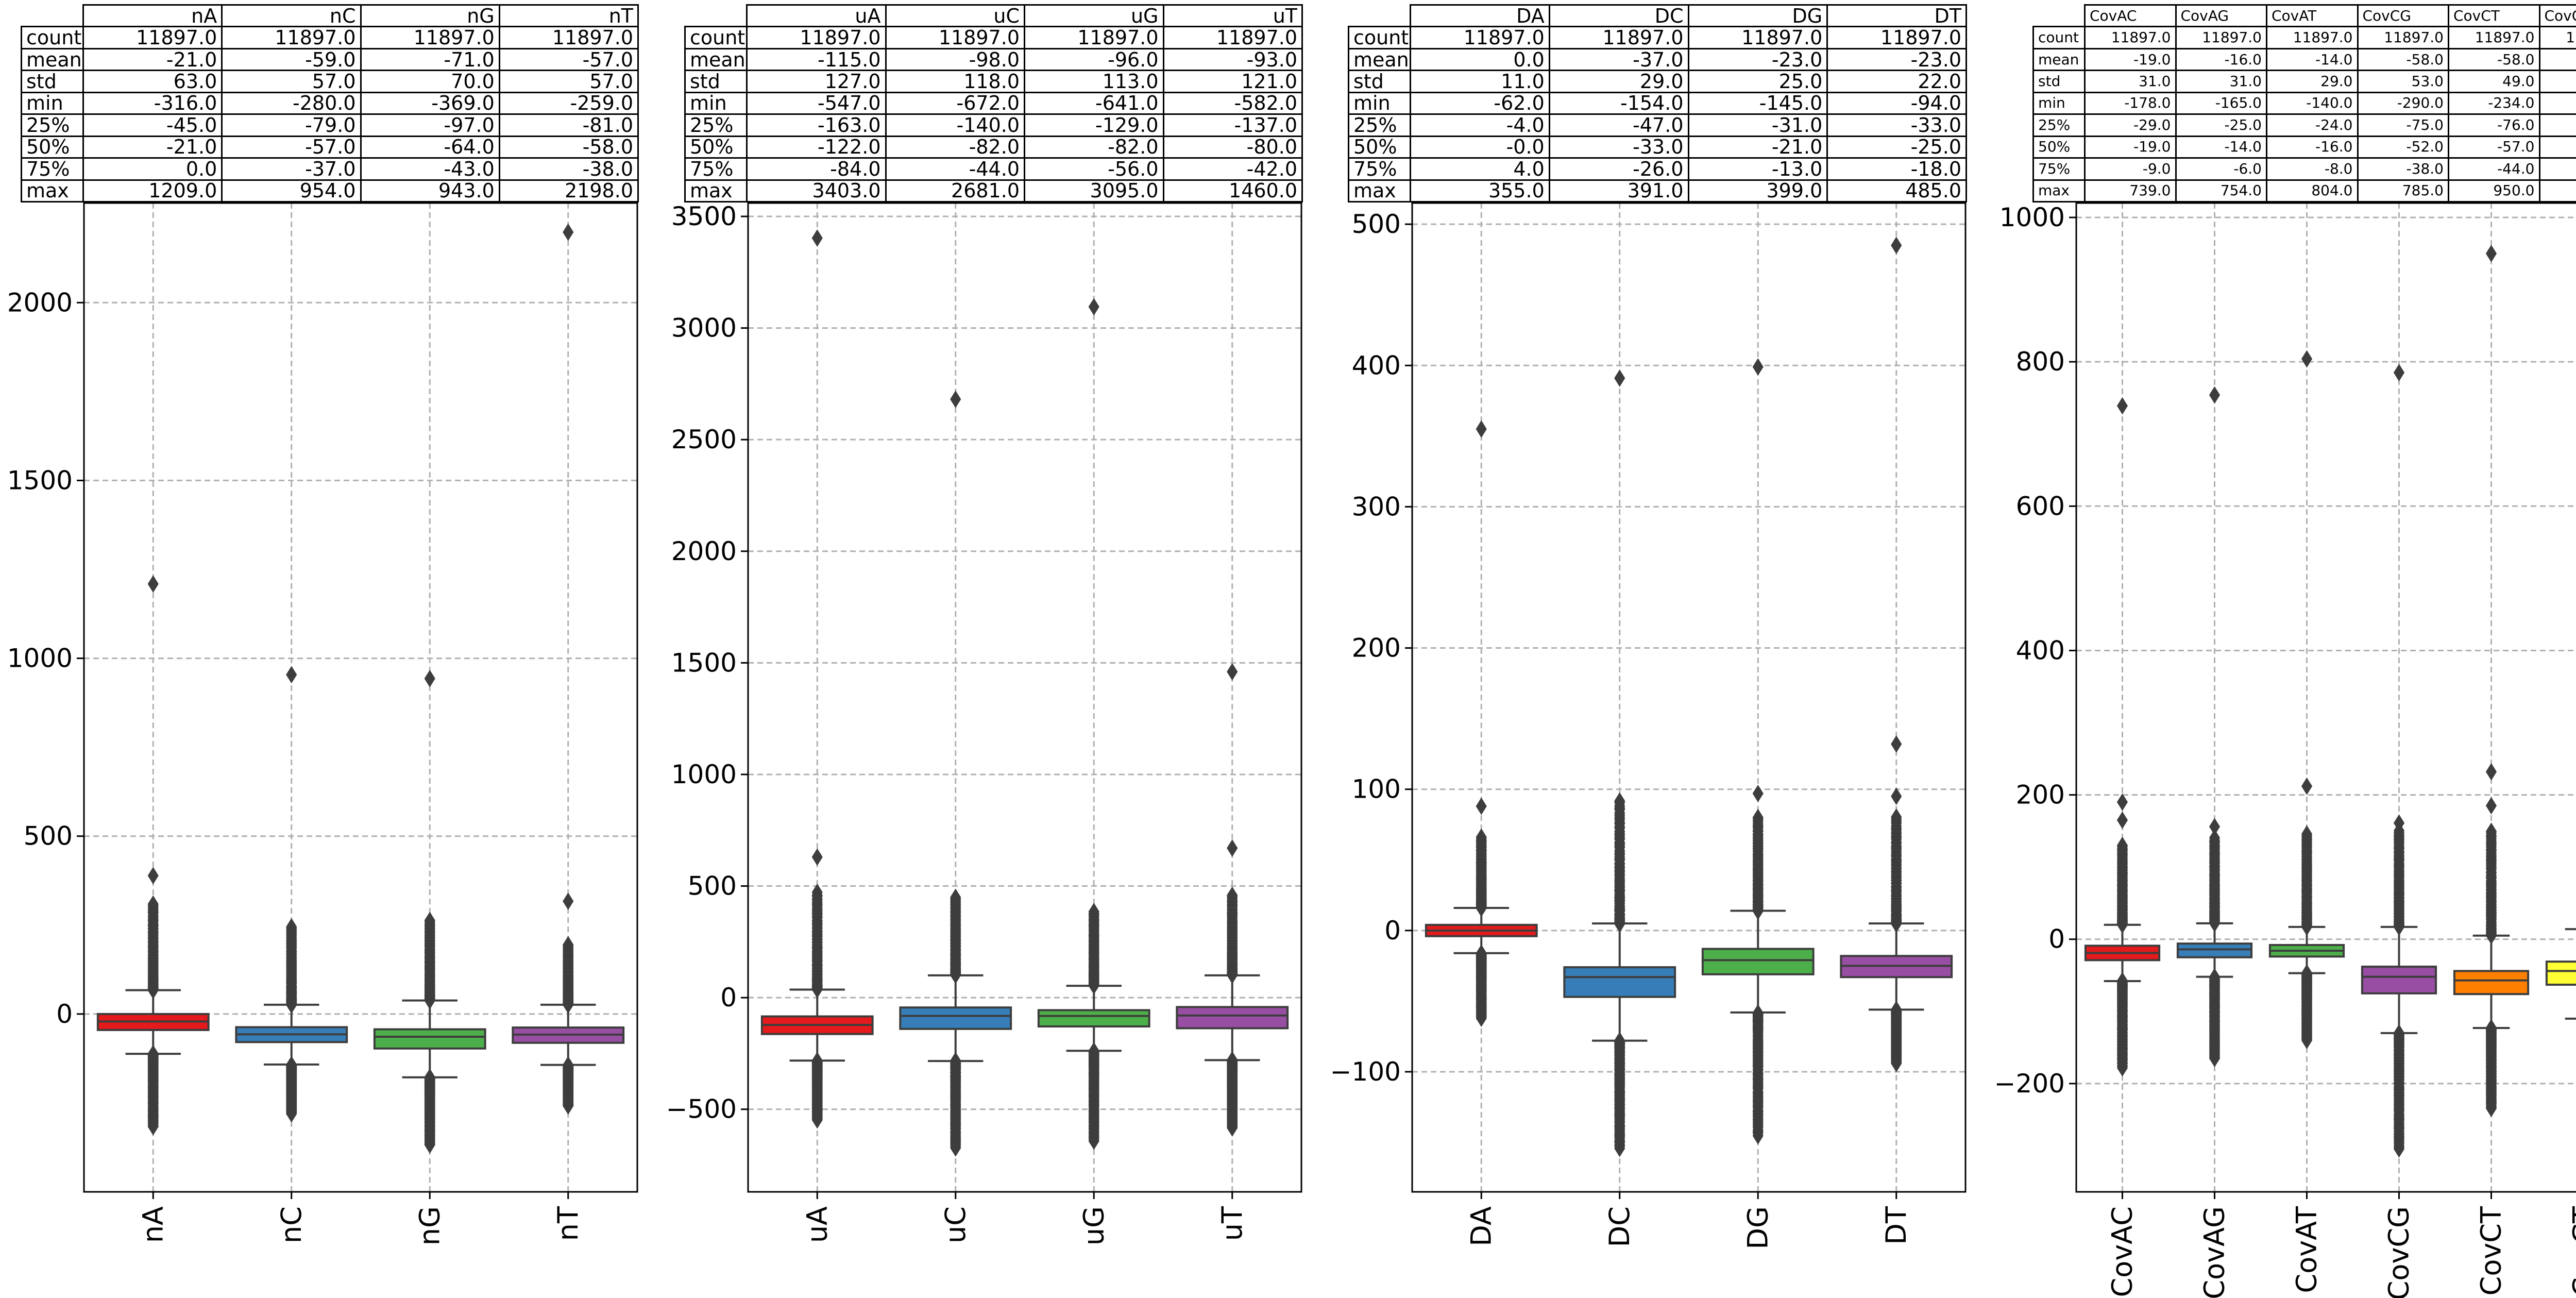 This screenshot has height=1298, width=2576. Describe the element at coordinates (1689, 697) in the screenshot. I see `box-marks` at that location.